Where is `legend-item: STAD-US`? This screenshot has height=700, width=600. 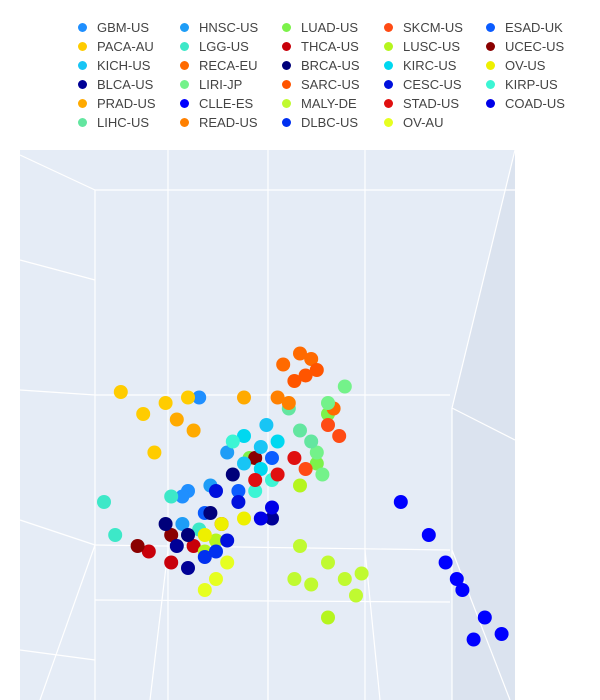 legend-item: STAD-US is located at coordinates (421, 103).